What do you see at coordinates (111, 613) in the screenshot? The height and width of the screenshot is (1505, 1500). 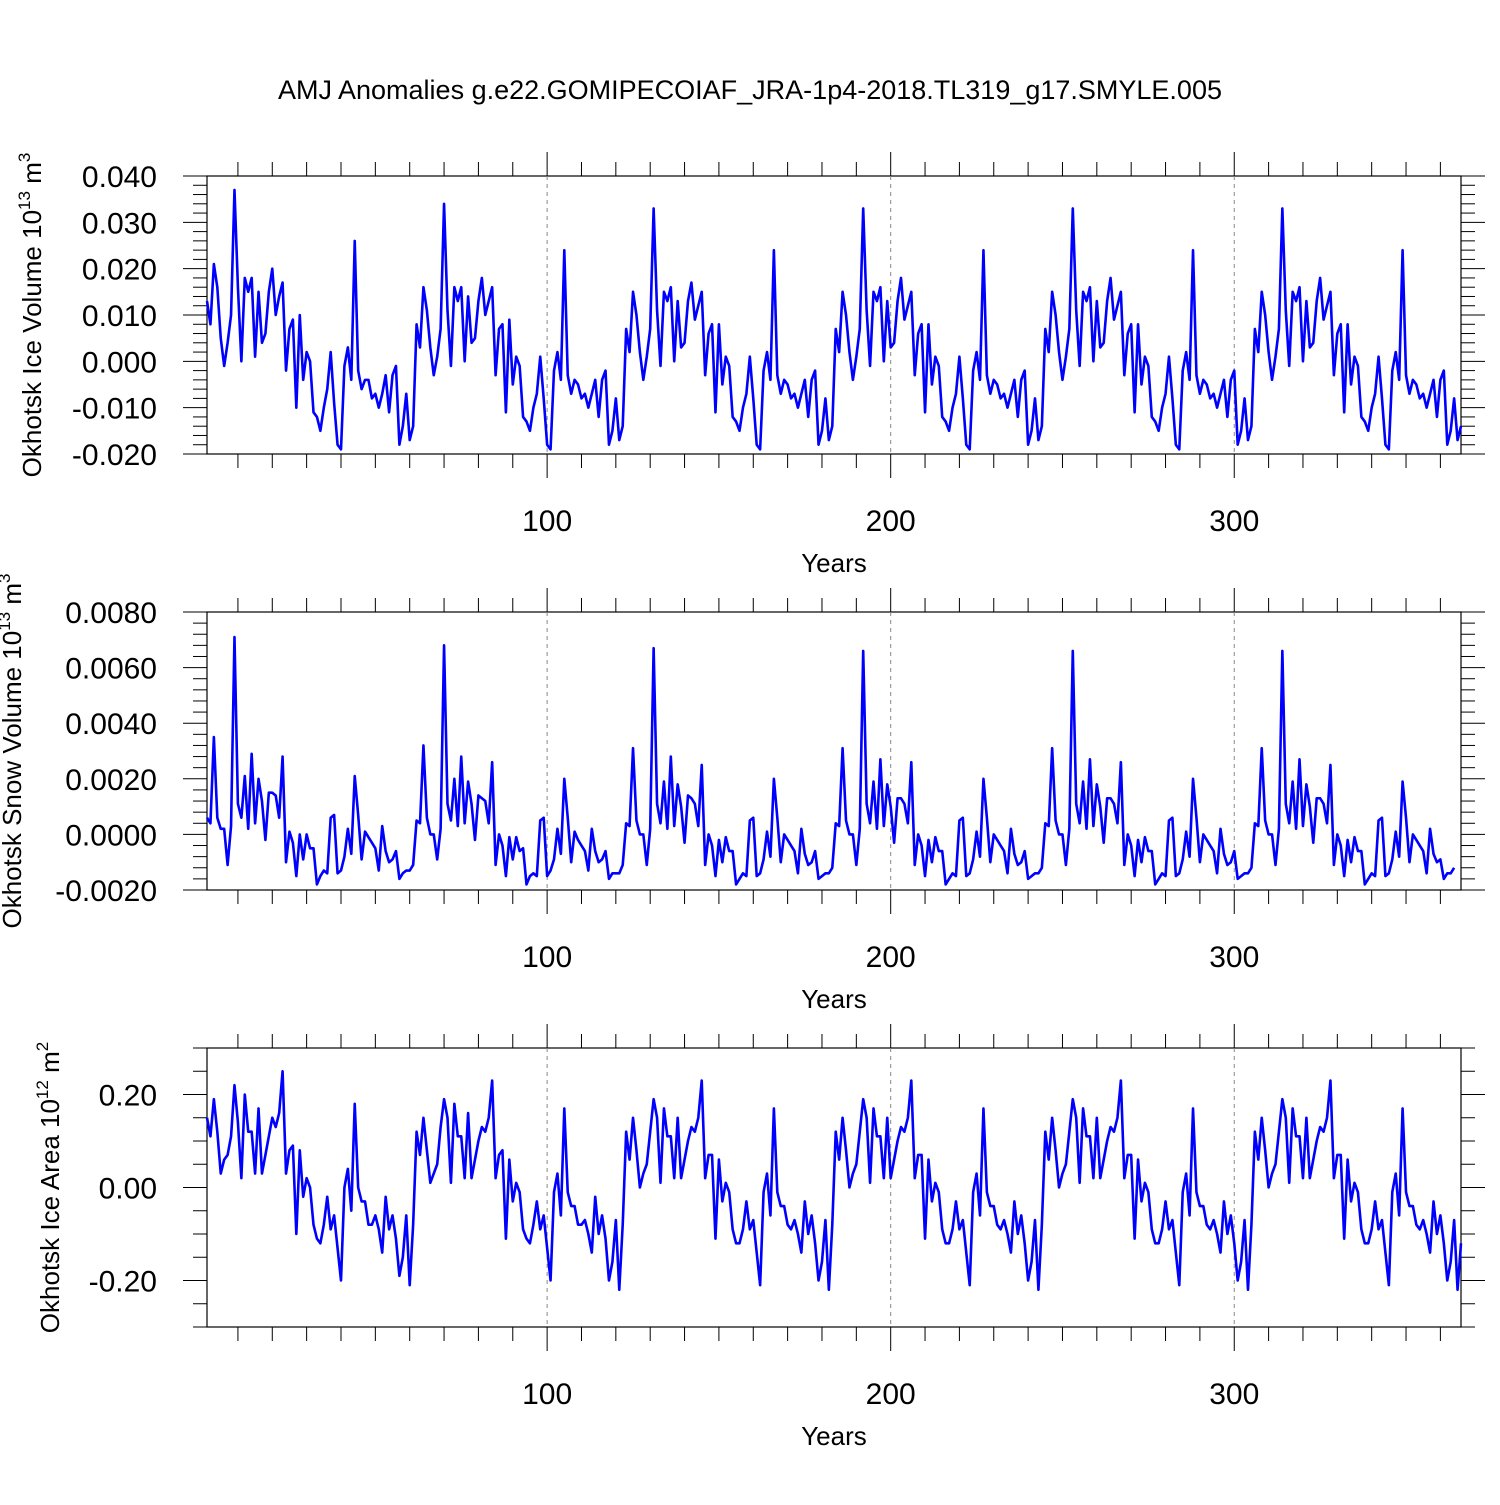 I see `y-tick-label: 0.0080` at bounding box center [111, 613].